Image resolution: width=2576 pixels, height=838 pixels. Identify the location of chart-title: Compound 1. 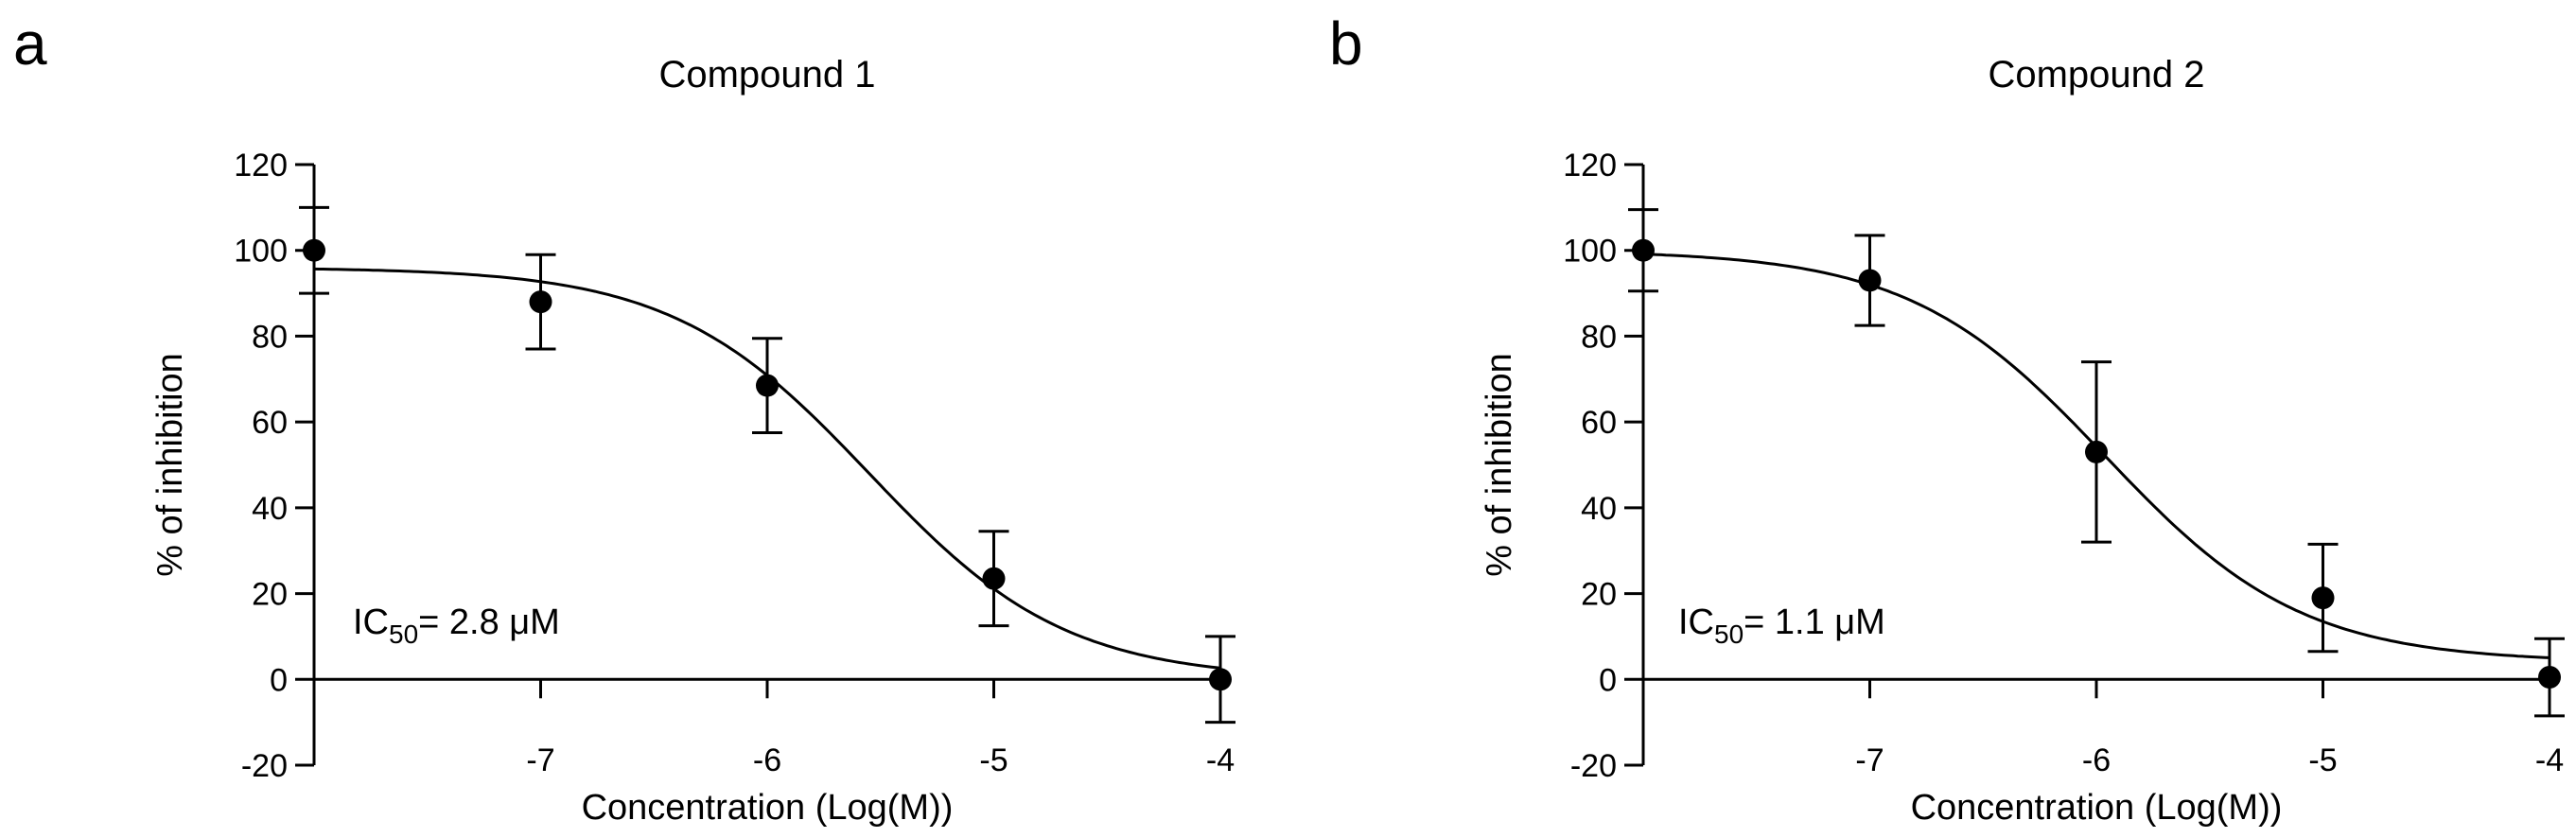
(767, 75).